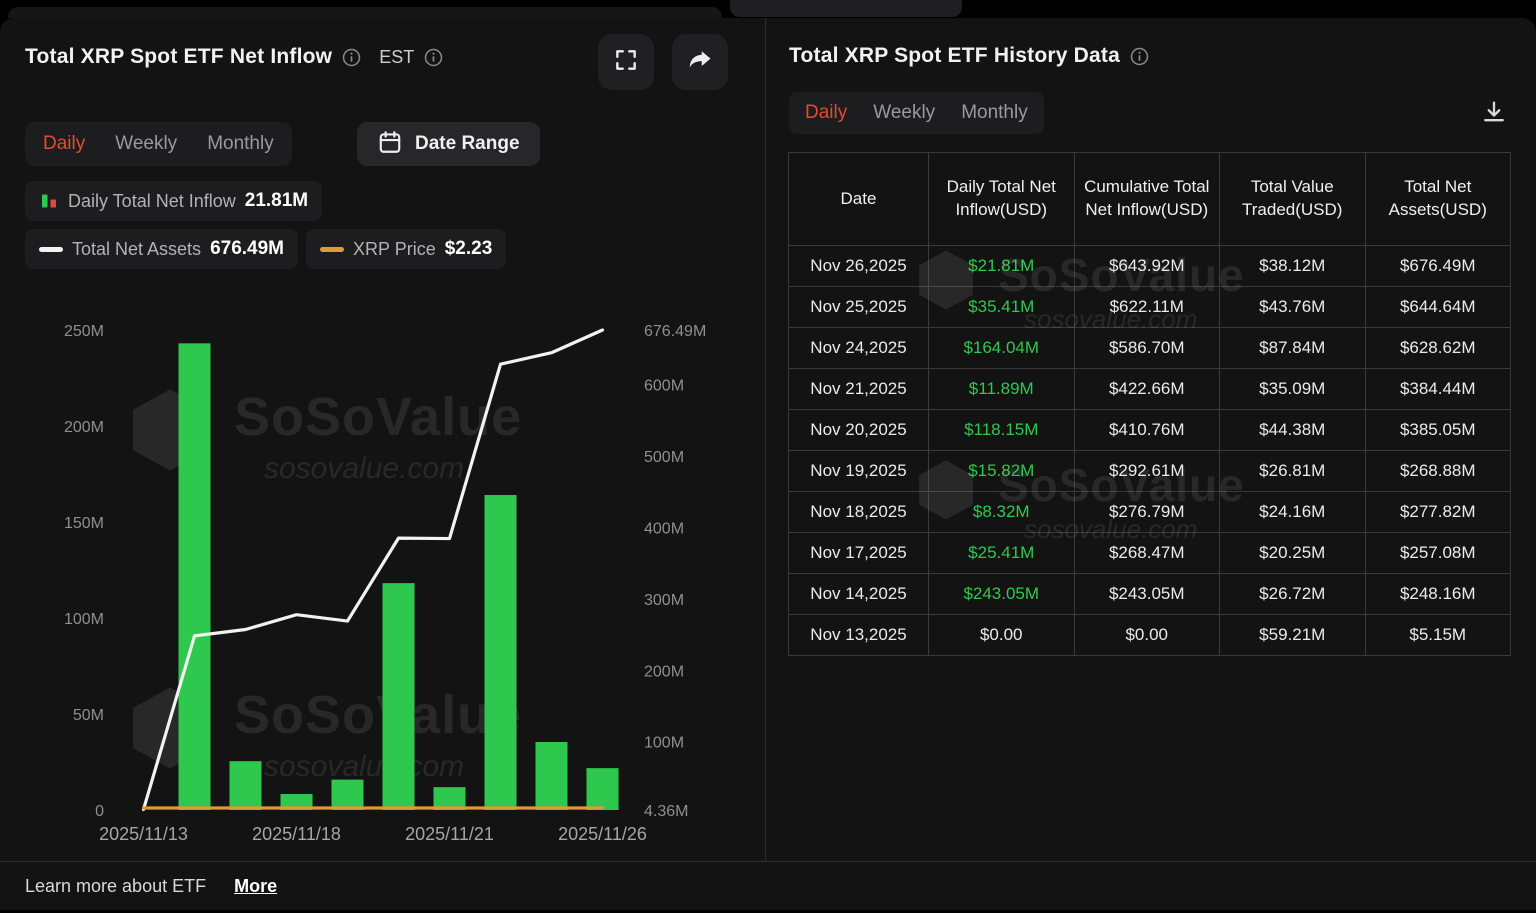 Image resolution: width=1536 pixels, height=913 pixels. I want to click on value-traded-cell: $20.25M, so click(1292, 553).